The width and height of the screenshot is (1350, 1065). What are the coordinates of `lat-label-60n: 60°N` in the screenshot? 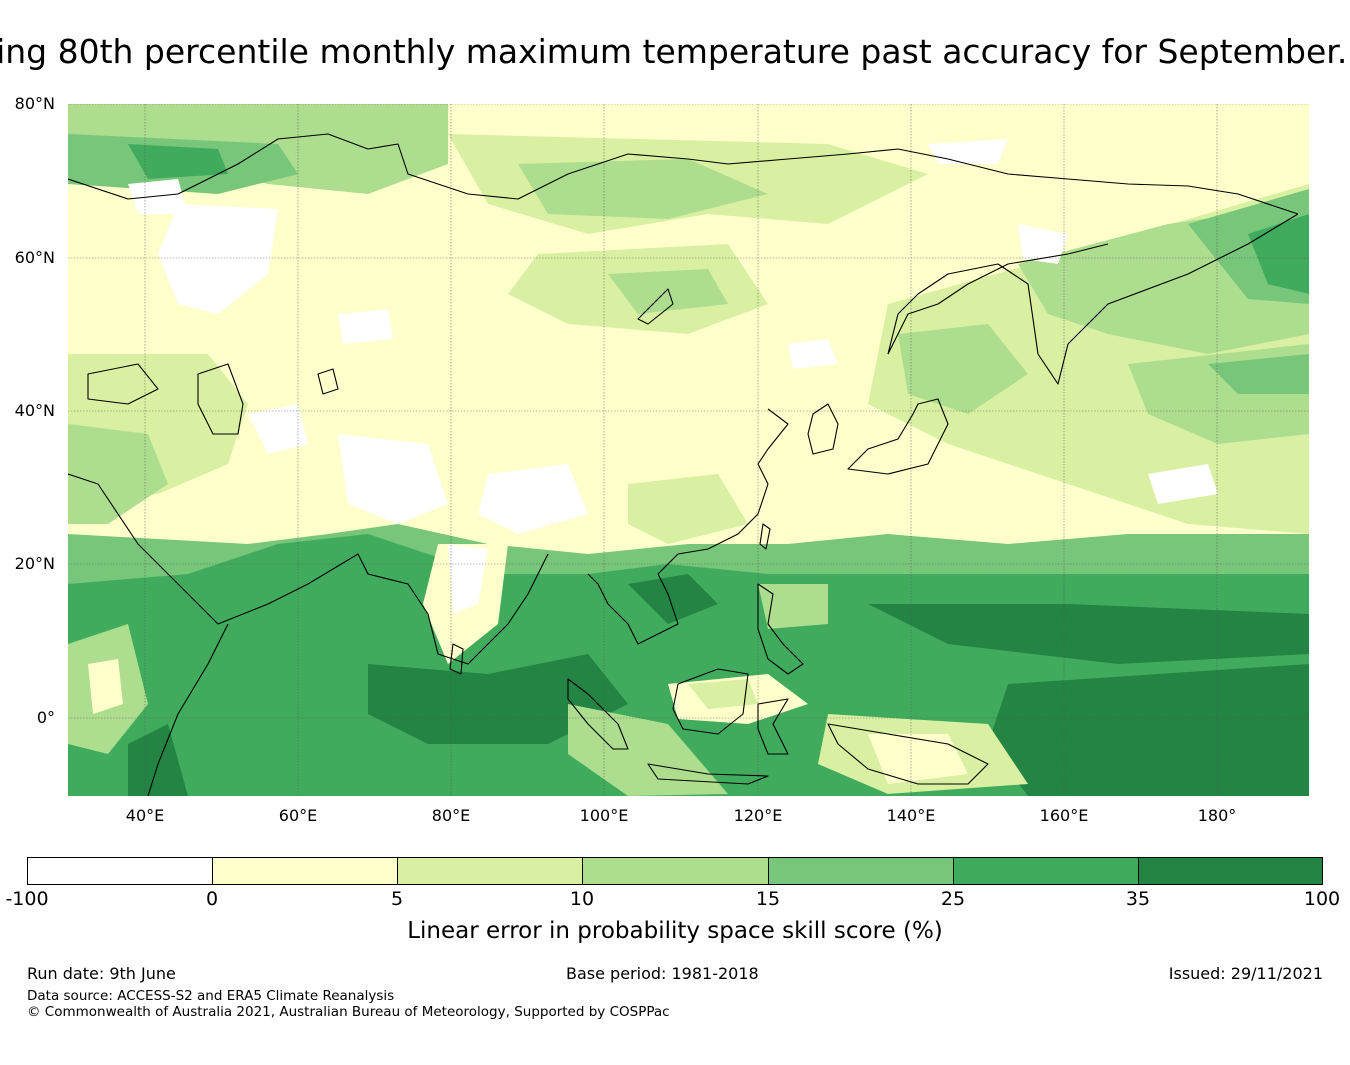 It's located at (34, 257).